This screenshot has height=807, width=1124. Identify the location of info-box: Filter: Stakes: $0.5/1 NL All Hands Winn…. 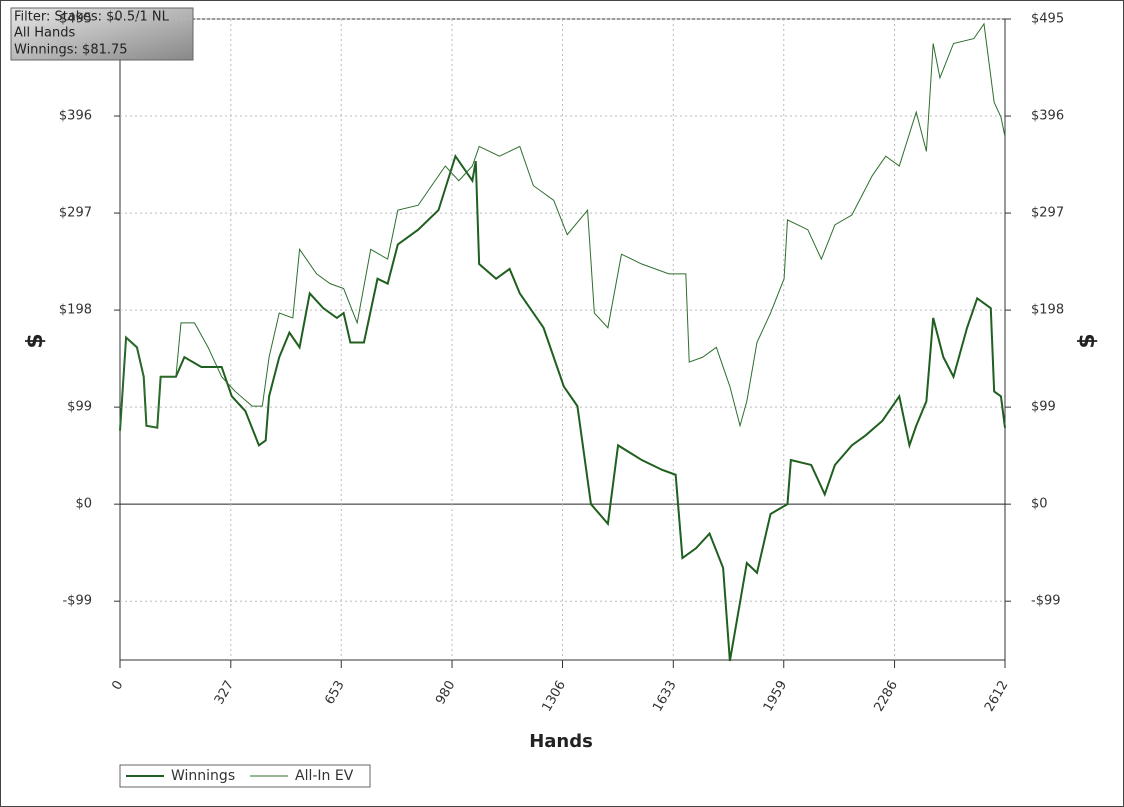
(102, 34).